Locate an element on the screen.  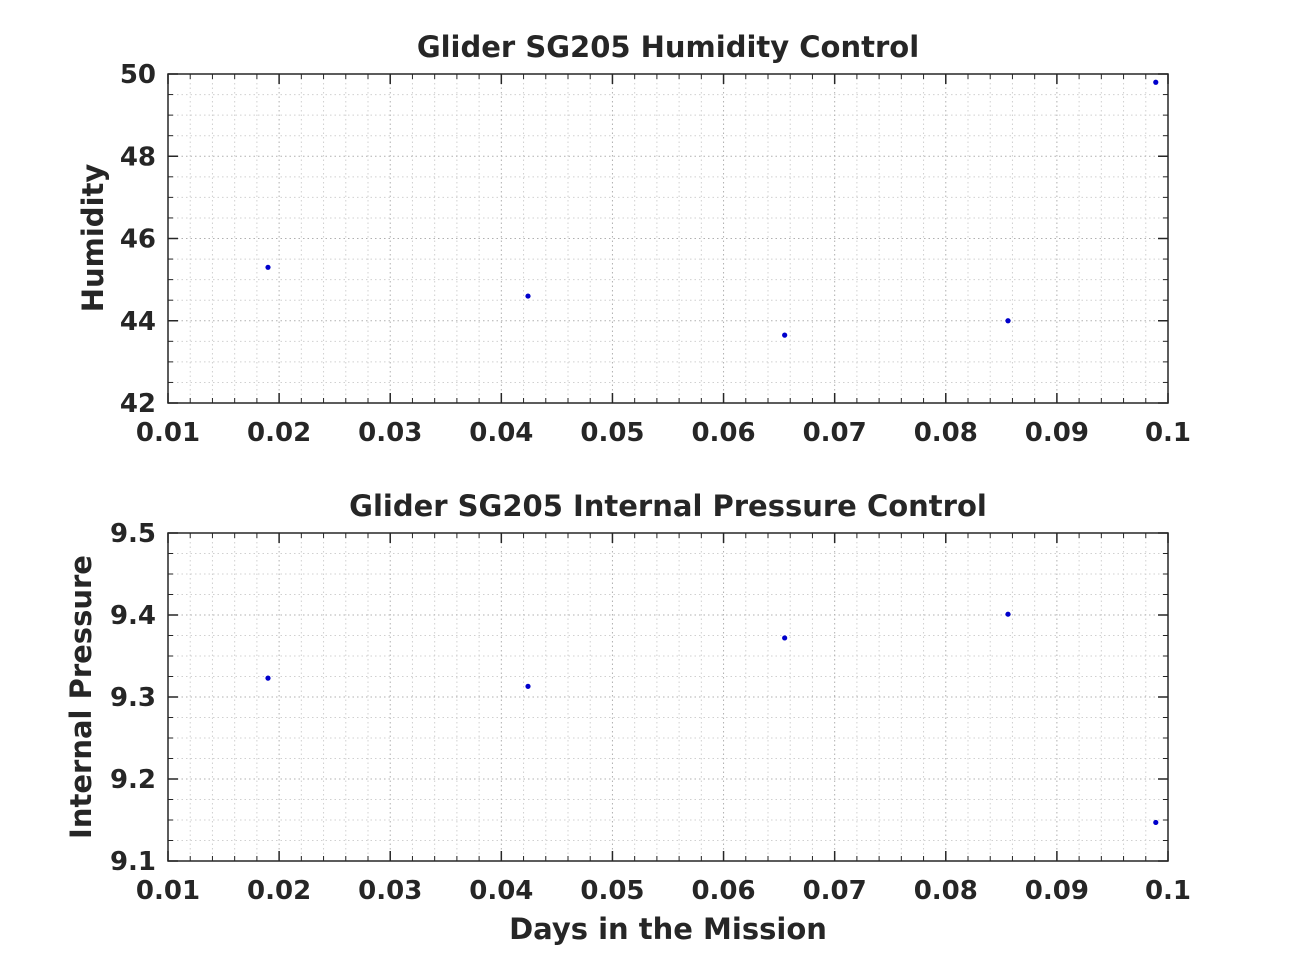
y-axis-label: Internal Pressure is located at coordinates (81, 697).